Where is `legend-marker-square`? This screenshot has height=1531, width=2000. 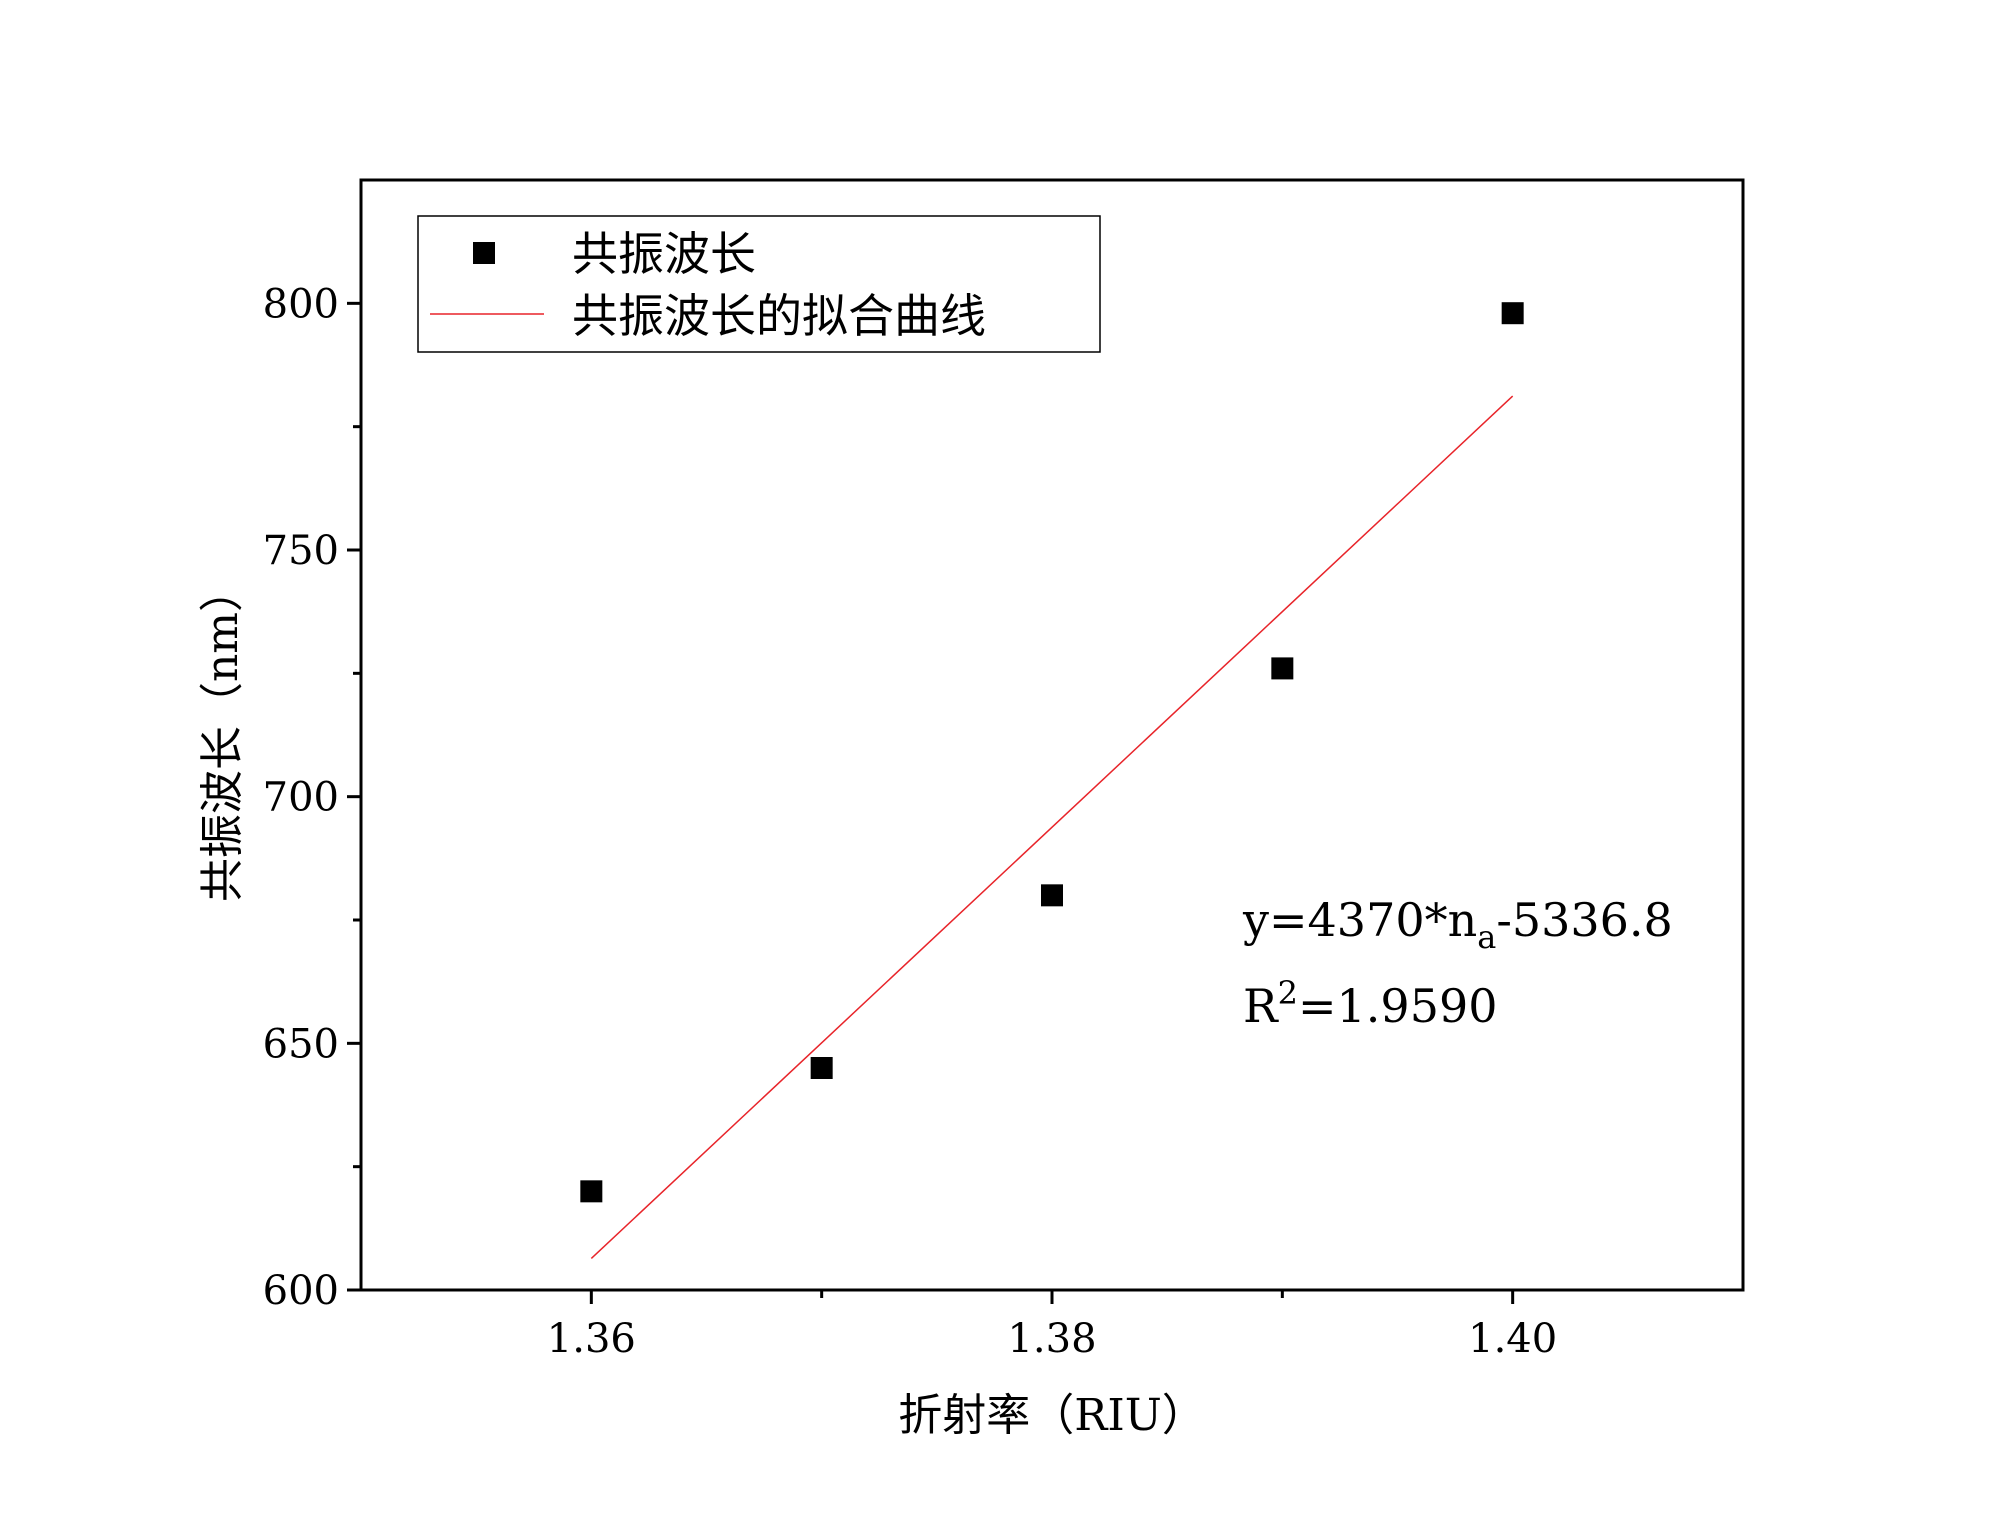
legend-marker-square is located at coordinates (484, 253).